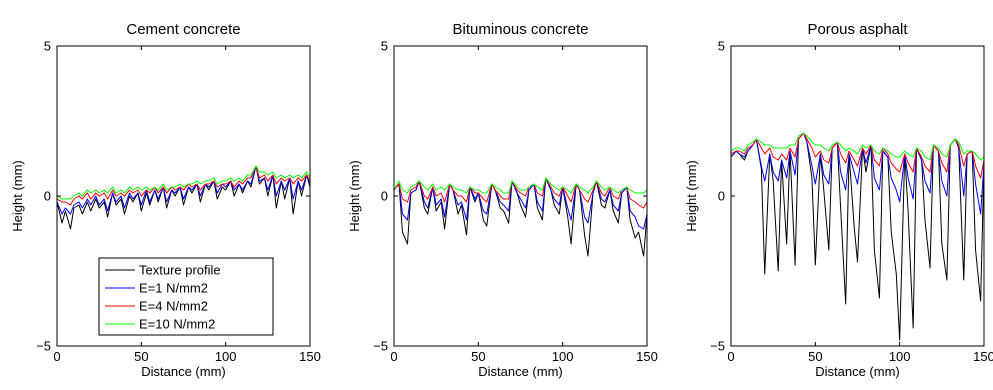  What do you see at coordinates (857, 29) in the screenshot?
I see `chart-title: Porous asphalt` at bounding box center [857, 29].